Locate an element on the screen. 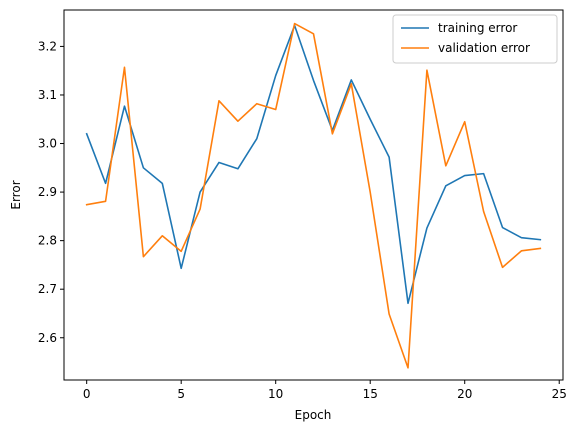 The height and width of the screenshot is (432, 572). x-axis: 0 5 10 15 20 25 is located at coordinates (325, 390).